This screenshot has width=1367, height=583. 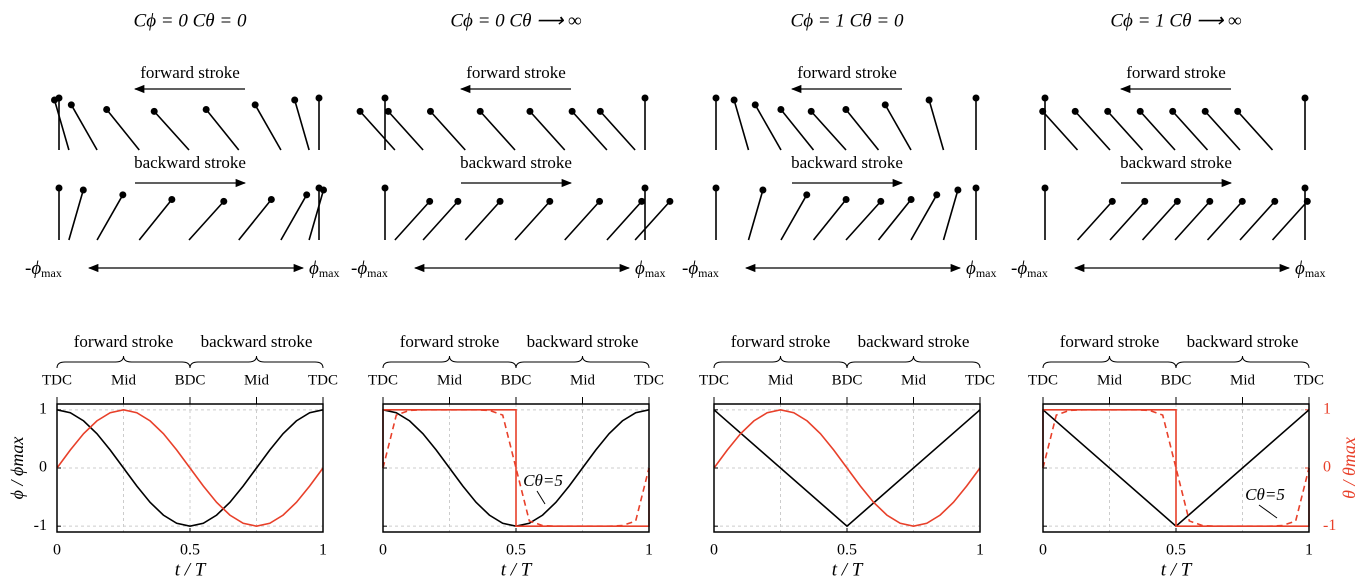 I want to click on y2-tick-label: -1, so click(x=1329, y=525).